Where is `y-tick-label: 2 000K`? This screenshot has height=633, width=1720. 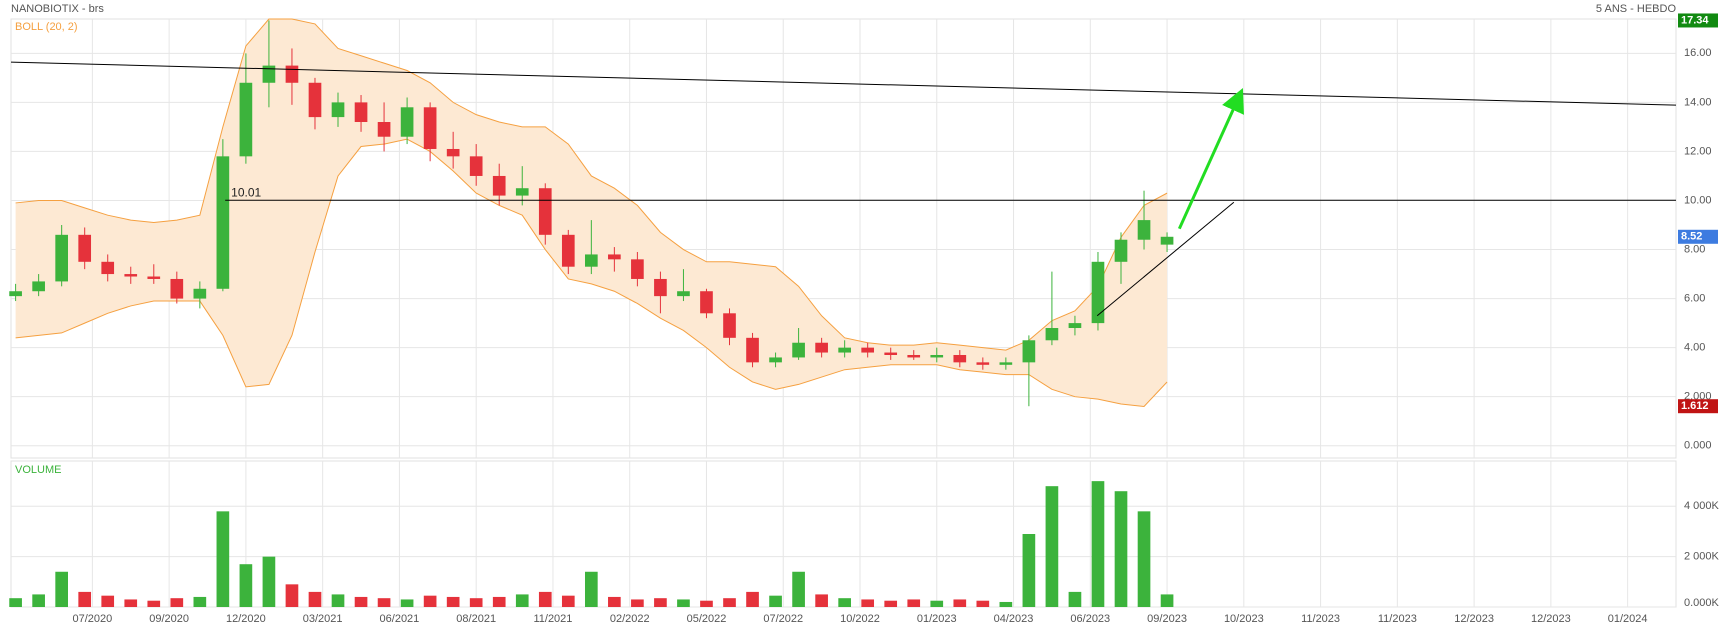 y-tick-label: 2 000K is located at coordinates (1702, 557).